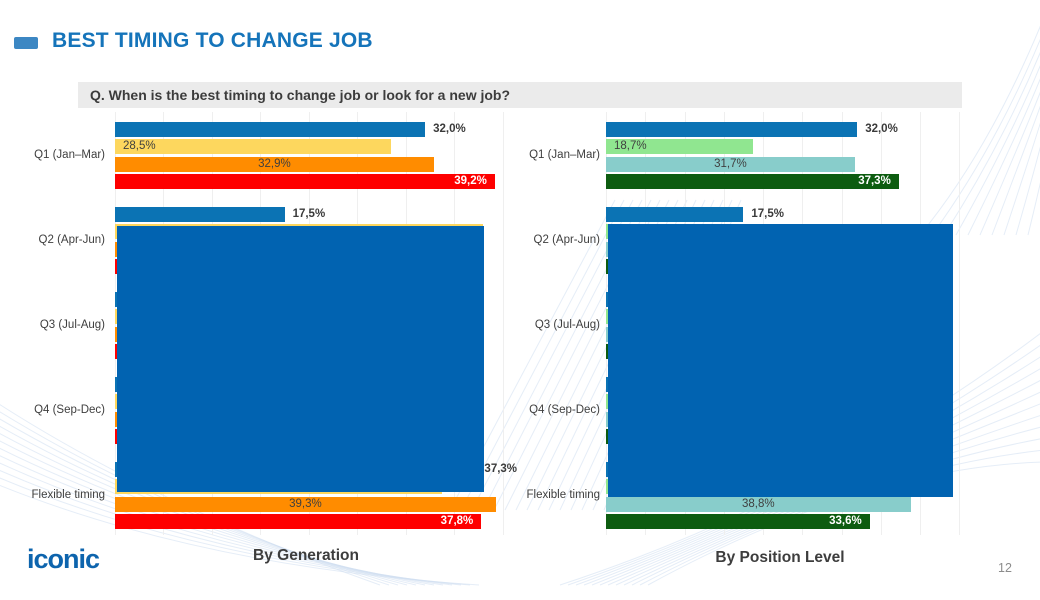 This screenshot has height=600, width=1040. Describe the element at coordinates (63, 559) in the screenshot. I see `iconic-logo: iconic` at that location.